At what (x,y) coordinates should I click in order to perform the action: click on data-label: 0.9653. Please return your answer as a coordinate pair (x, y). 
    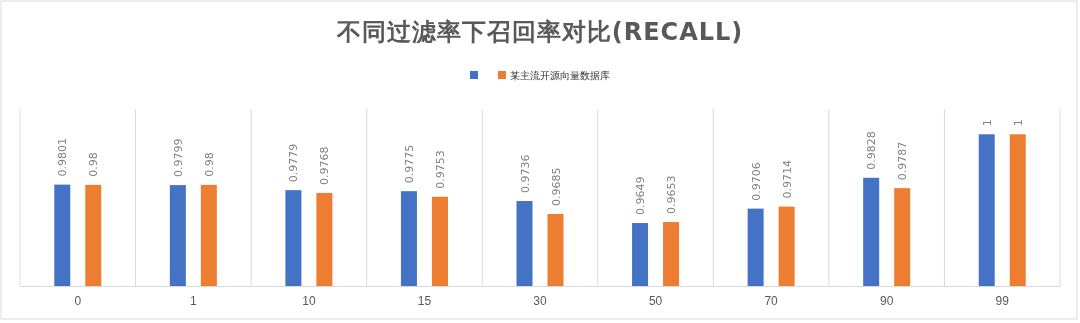
    Looking at the image, I should click on (672, 195).